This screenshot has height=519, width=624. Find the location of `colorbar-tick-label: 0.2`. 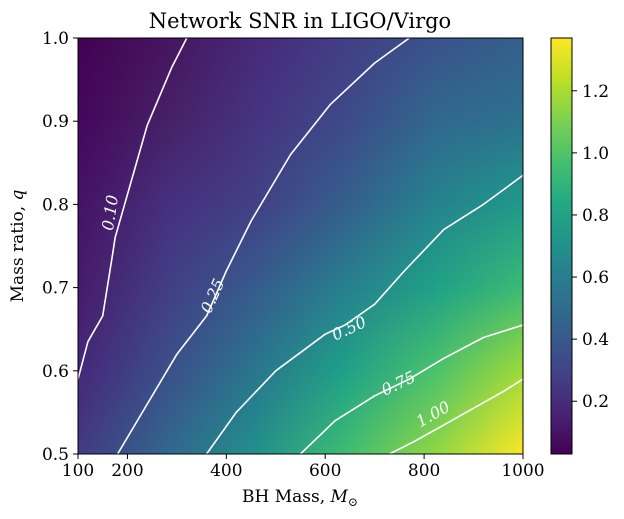

colorbar-tick-label: 0.2 is located at coordinates (595, 402).